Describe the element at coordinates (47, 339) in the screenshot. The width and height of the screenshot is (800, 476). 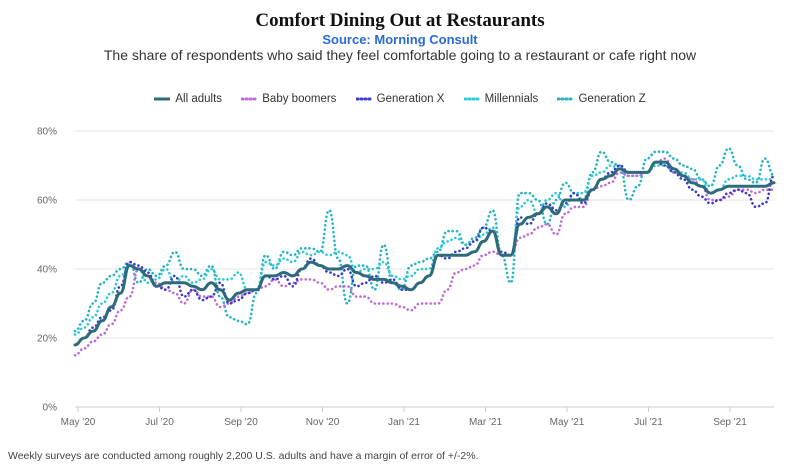
I see `y-tick-label: 20%` at that location.